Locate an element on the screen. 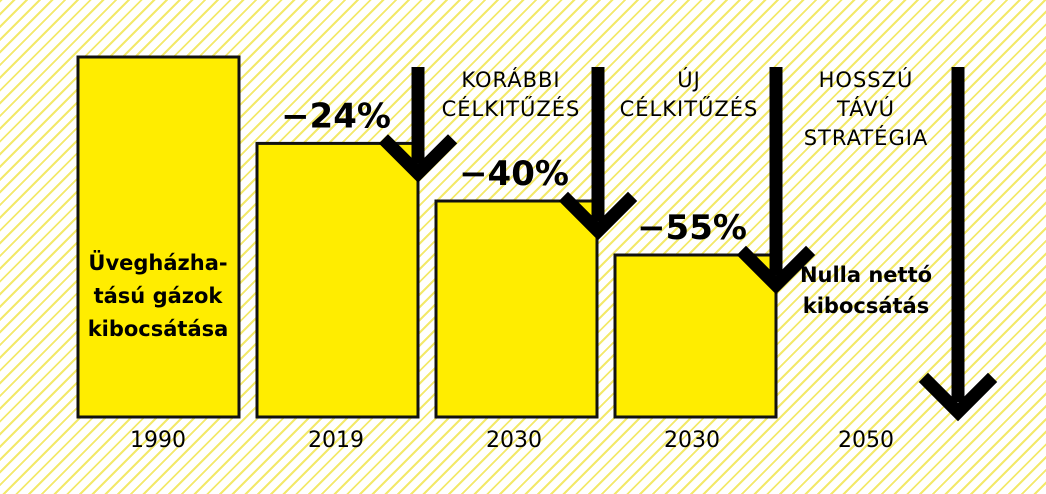 The width and height of the screenshot is (1046, 494). x-tick-label: 1990 is located at coordinates (158, 440).